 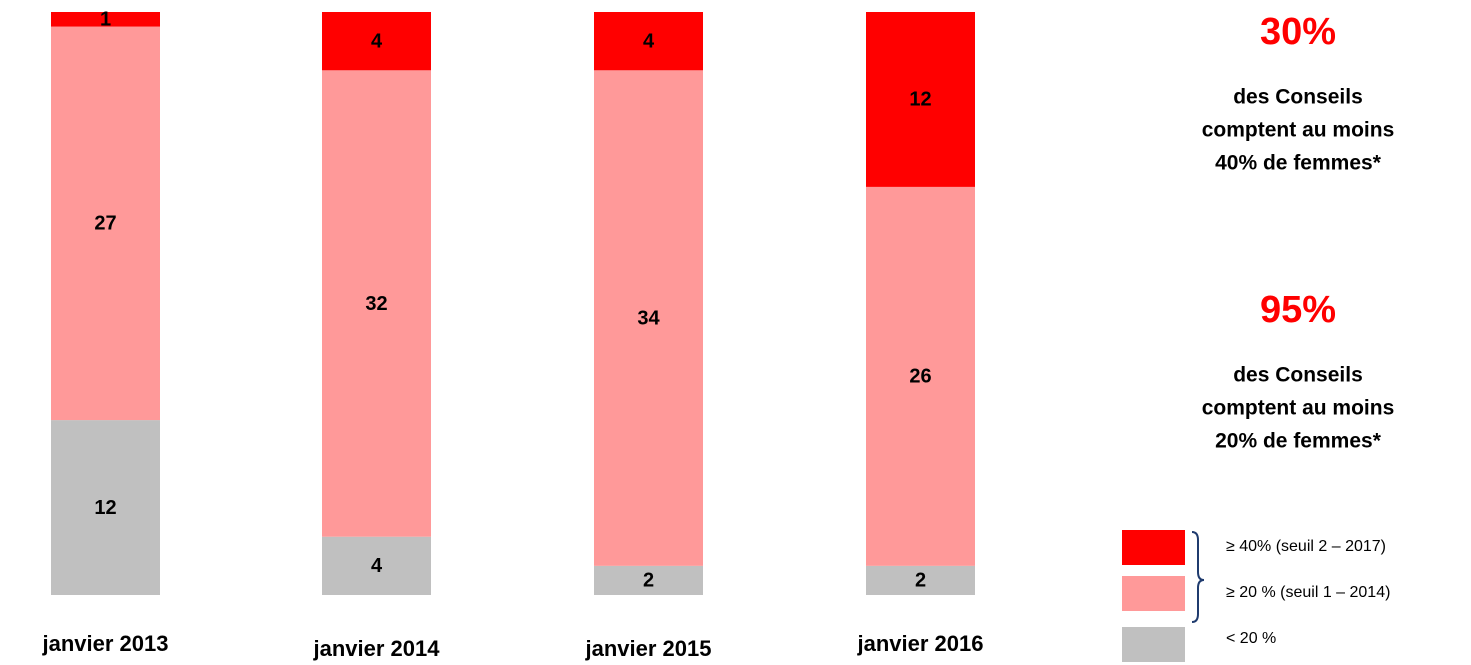 I want to click on x-tick-label: janvier 2013, so click(x=105, y=643).